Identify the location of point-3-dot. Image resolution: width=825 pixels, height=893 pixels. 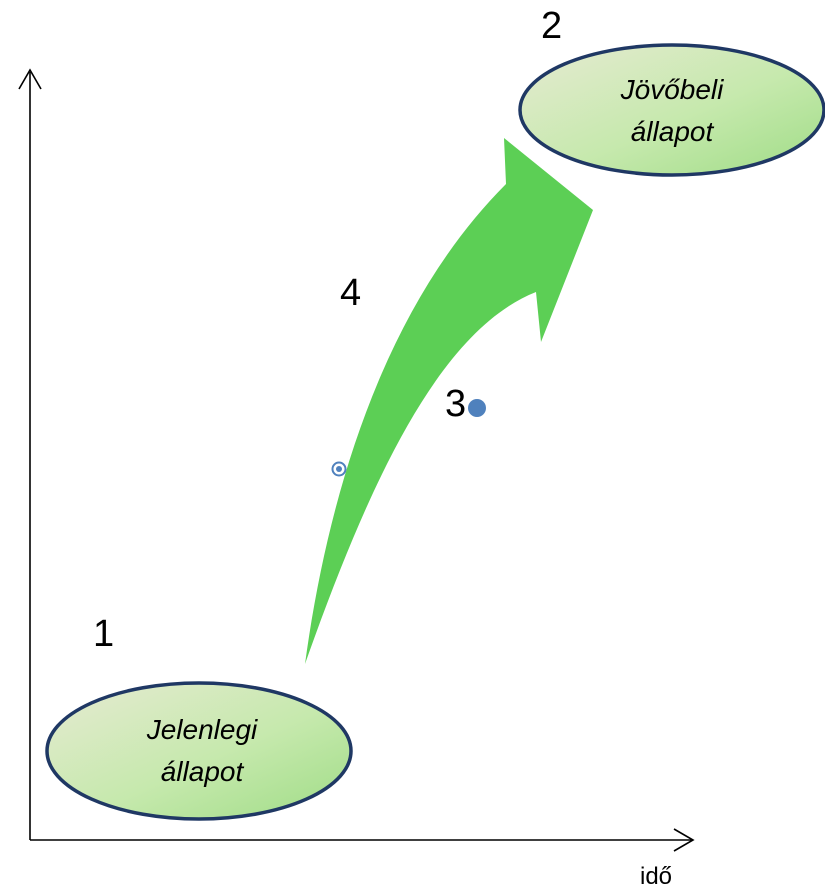
(477, 408).